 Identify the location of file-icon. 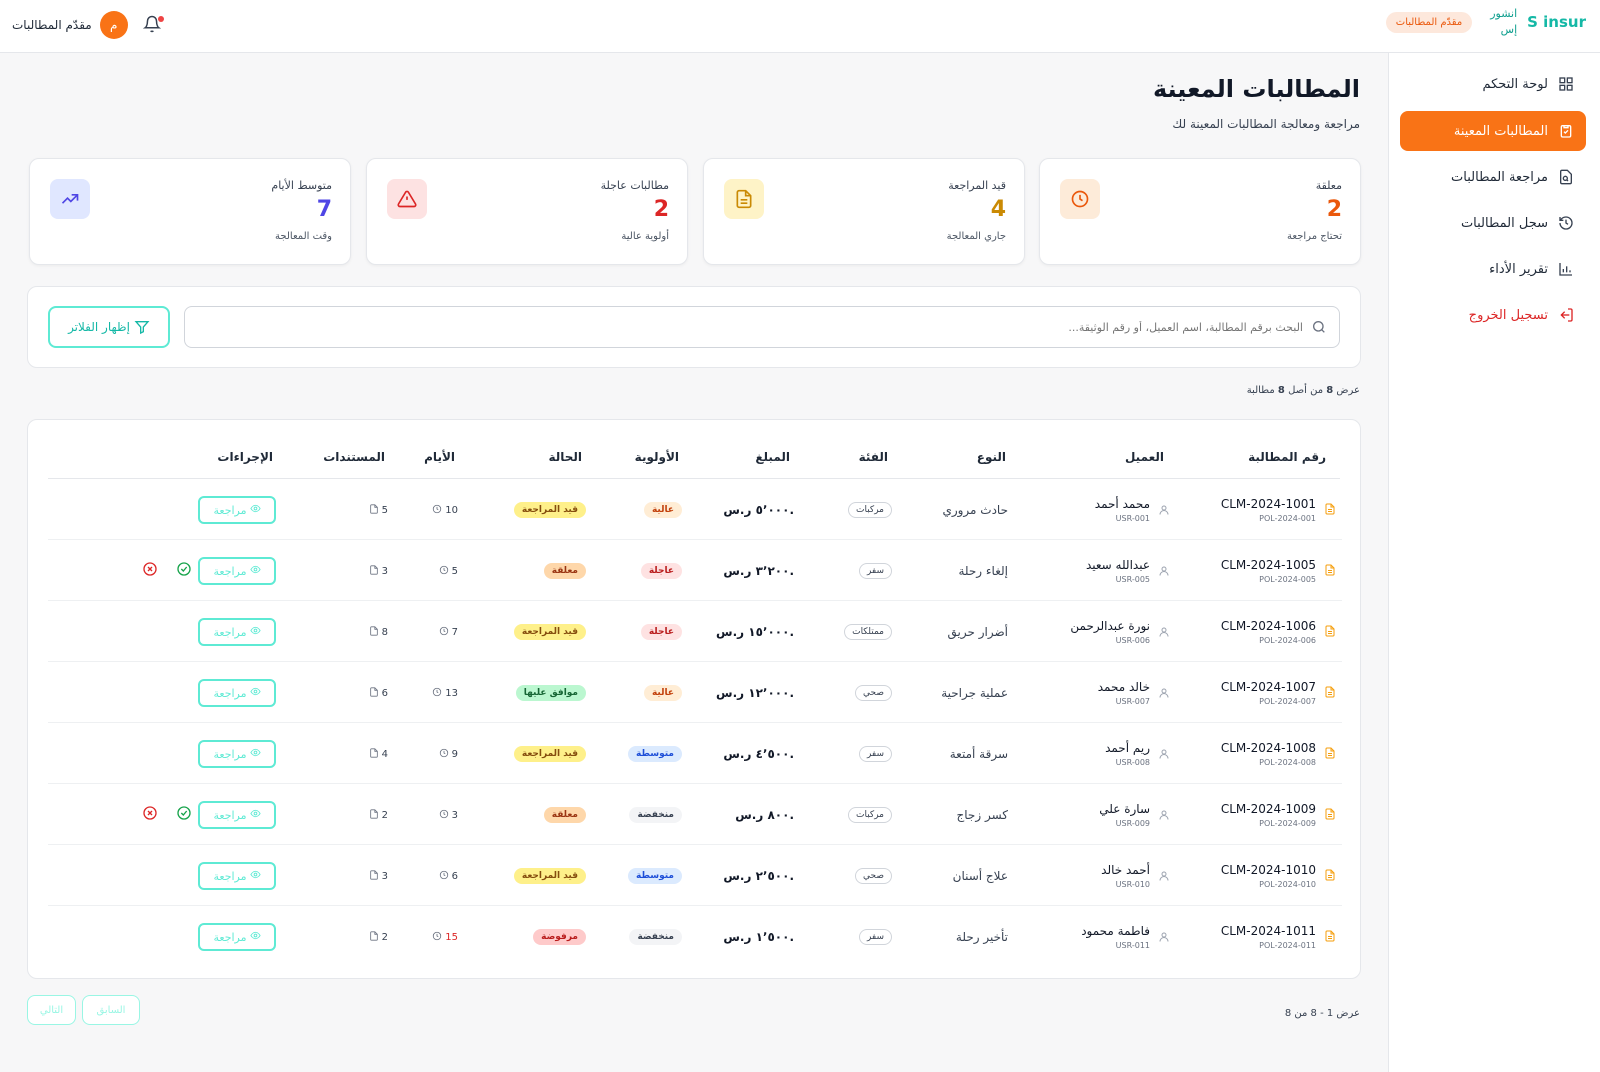
(1330, 693).